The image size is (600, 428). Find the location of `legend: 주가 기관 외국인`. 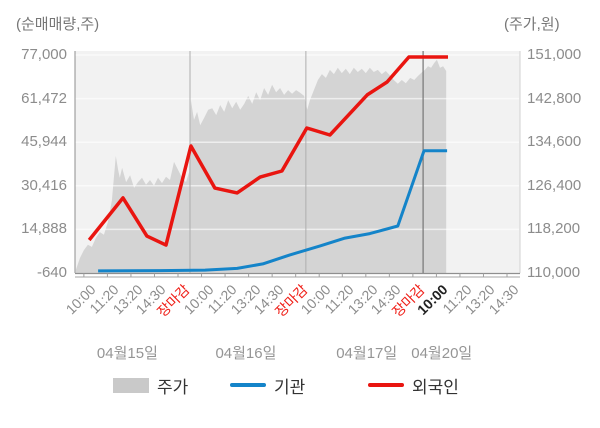

legend: 주가 기관 외국인 is located at coordinates (300, 387).